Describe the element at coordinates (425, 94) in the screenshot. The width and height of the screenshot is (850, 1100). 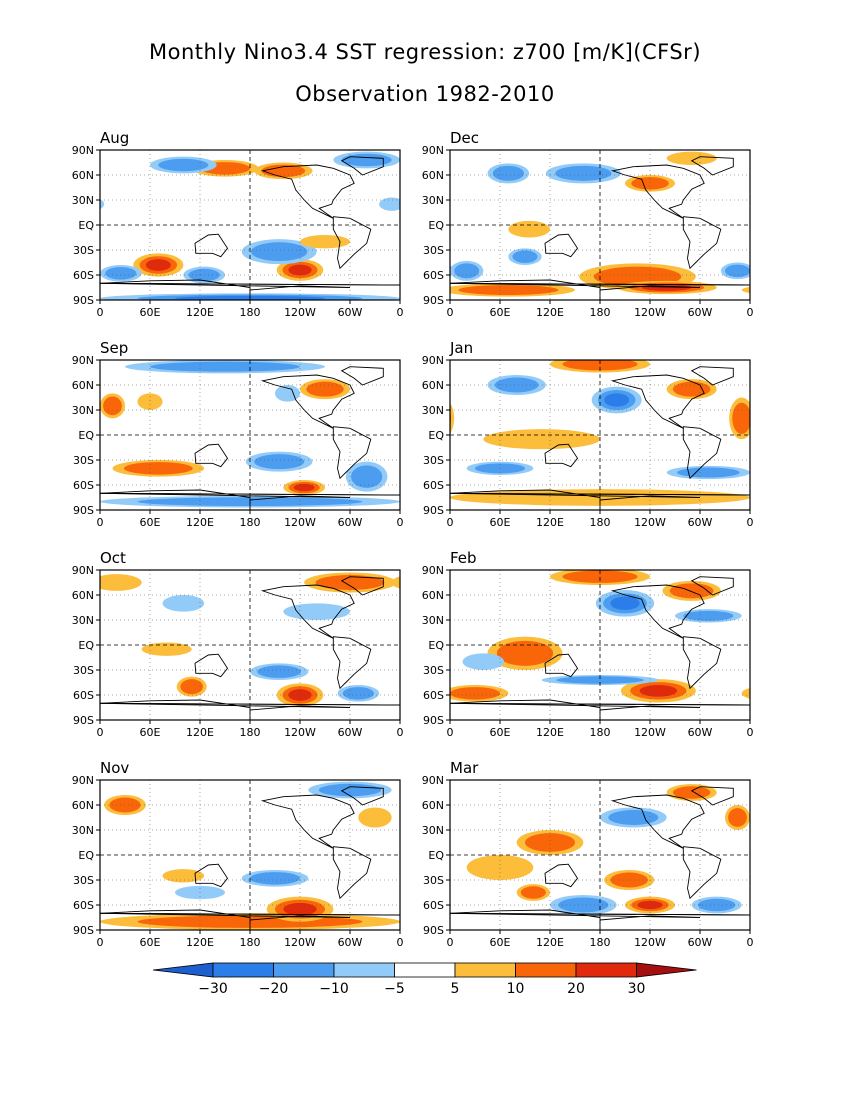
I see `figure-subtitle: Observation 1982-2010` at that location.